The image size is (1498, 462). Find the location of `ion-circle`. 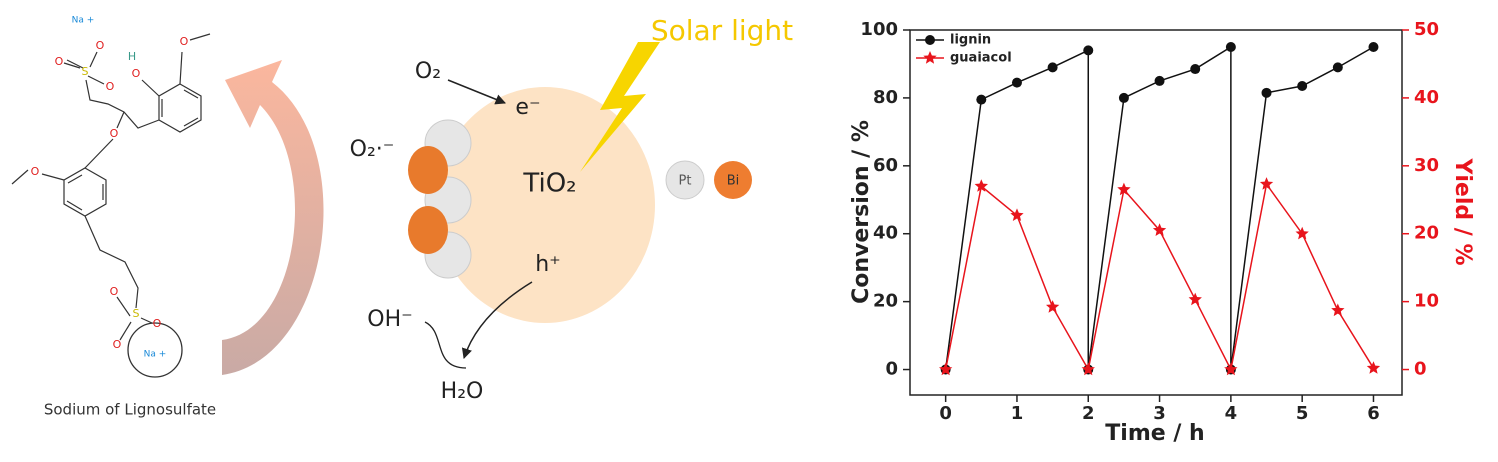

ion-circle is located at coordinates (155, 350).